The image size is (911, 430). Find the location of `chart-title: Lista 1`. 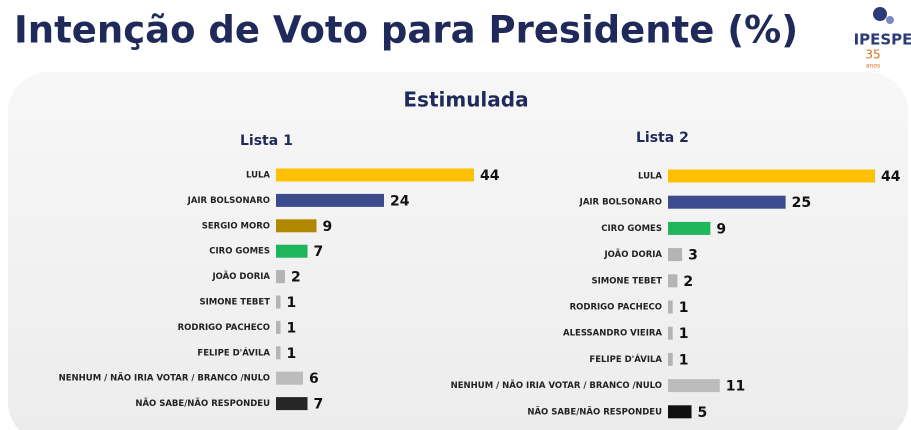

chart-title: Lista 1 is located at coordinates (266, 141).